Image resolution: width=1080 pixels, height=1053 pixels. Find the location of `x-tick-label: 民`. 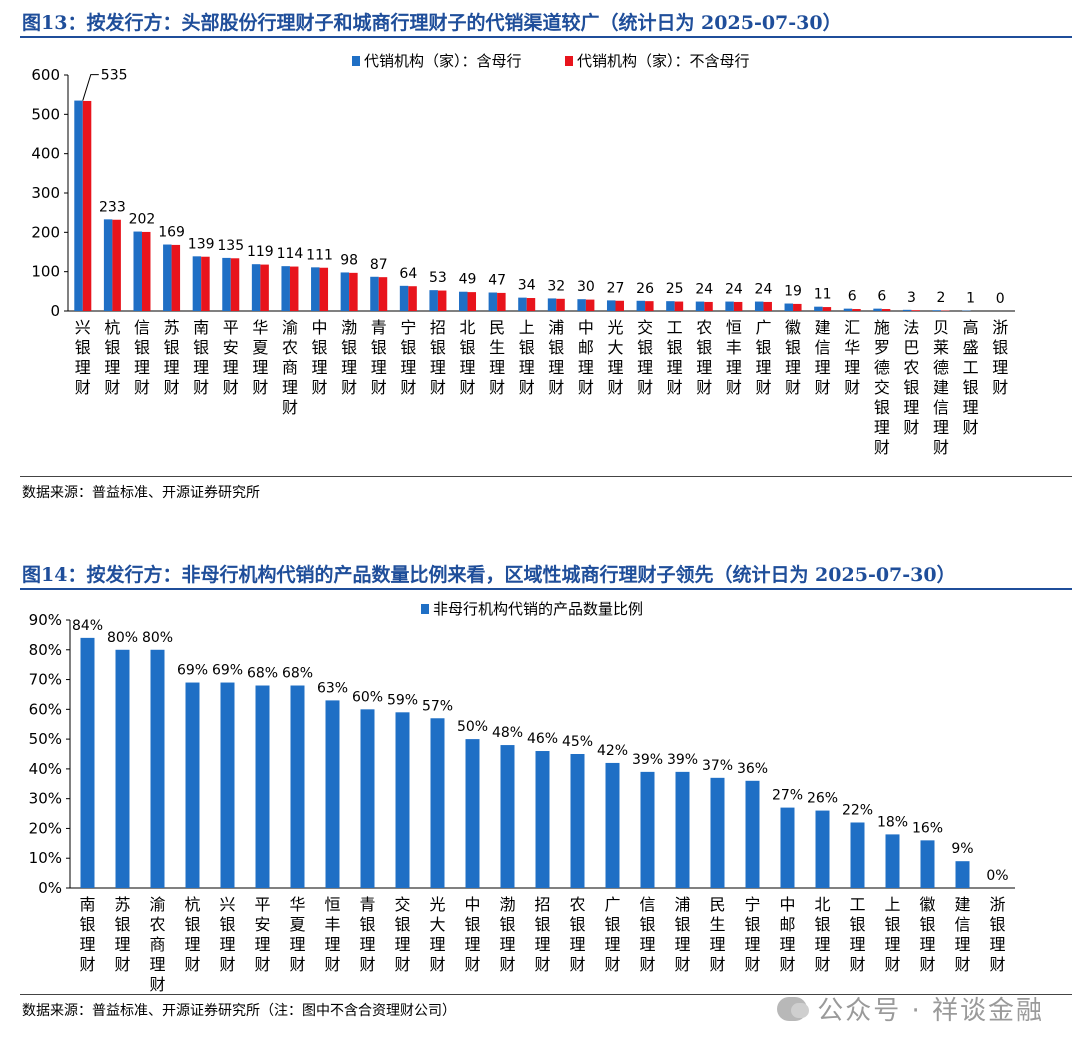

x-tick-label: 民 is located at coordinates (497, 327).